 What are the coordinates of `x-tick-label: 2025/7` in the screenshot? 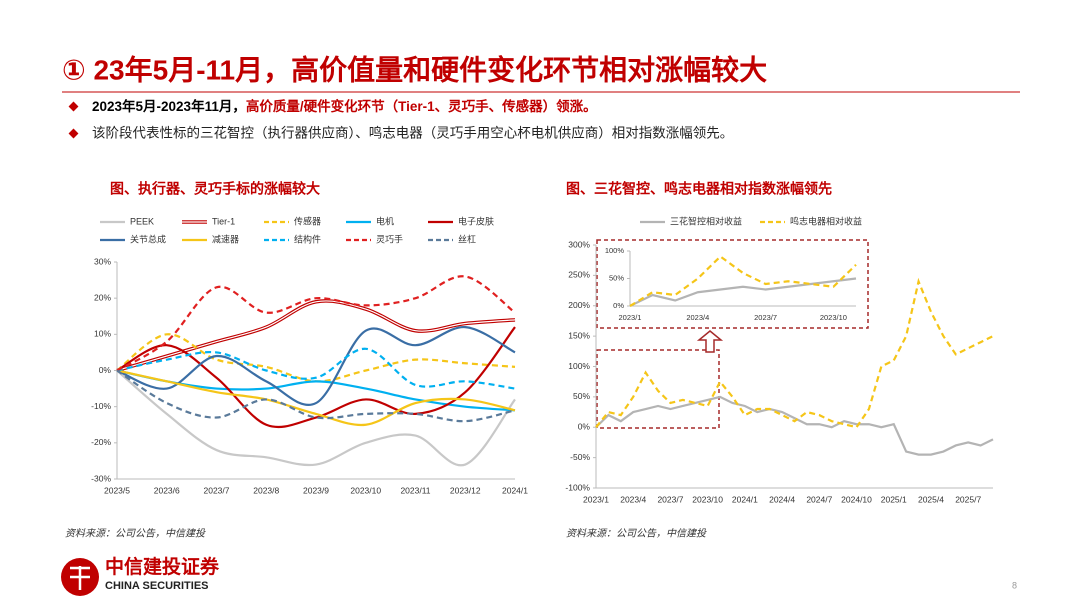 It's located at (968, 499).